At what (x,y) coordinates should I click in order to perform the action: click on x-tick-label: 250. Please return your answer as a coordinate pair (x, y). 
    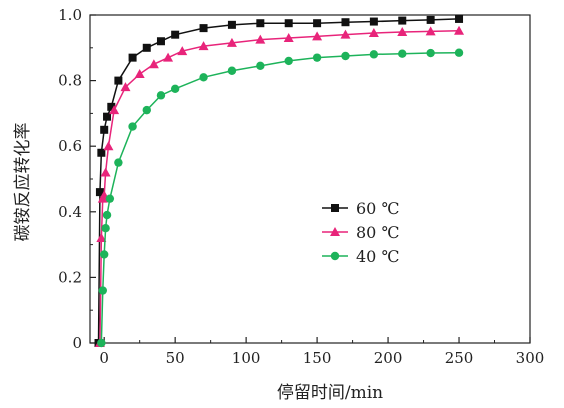
    Looking at the image, I should click on (459, 358).